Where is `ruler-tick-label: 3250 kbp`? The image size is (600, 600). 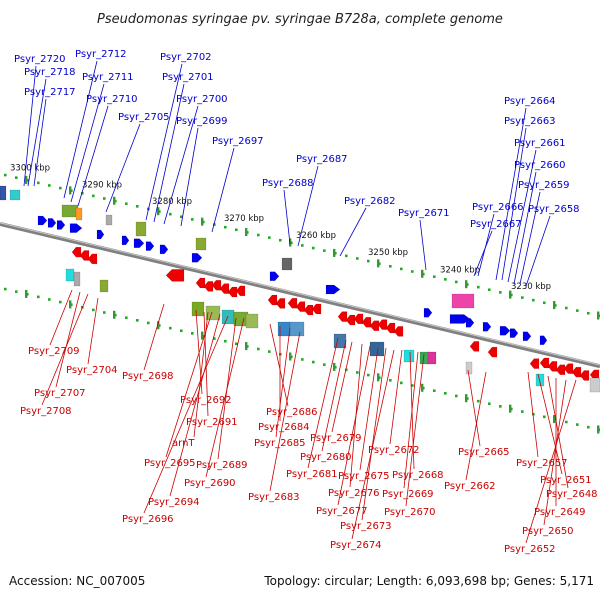
ruler-tick-label: 3250 kbp is located at coordinates (388, 253).